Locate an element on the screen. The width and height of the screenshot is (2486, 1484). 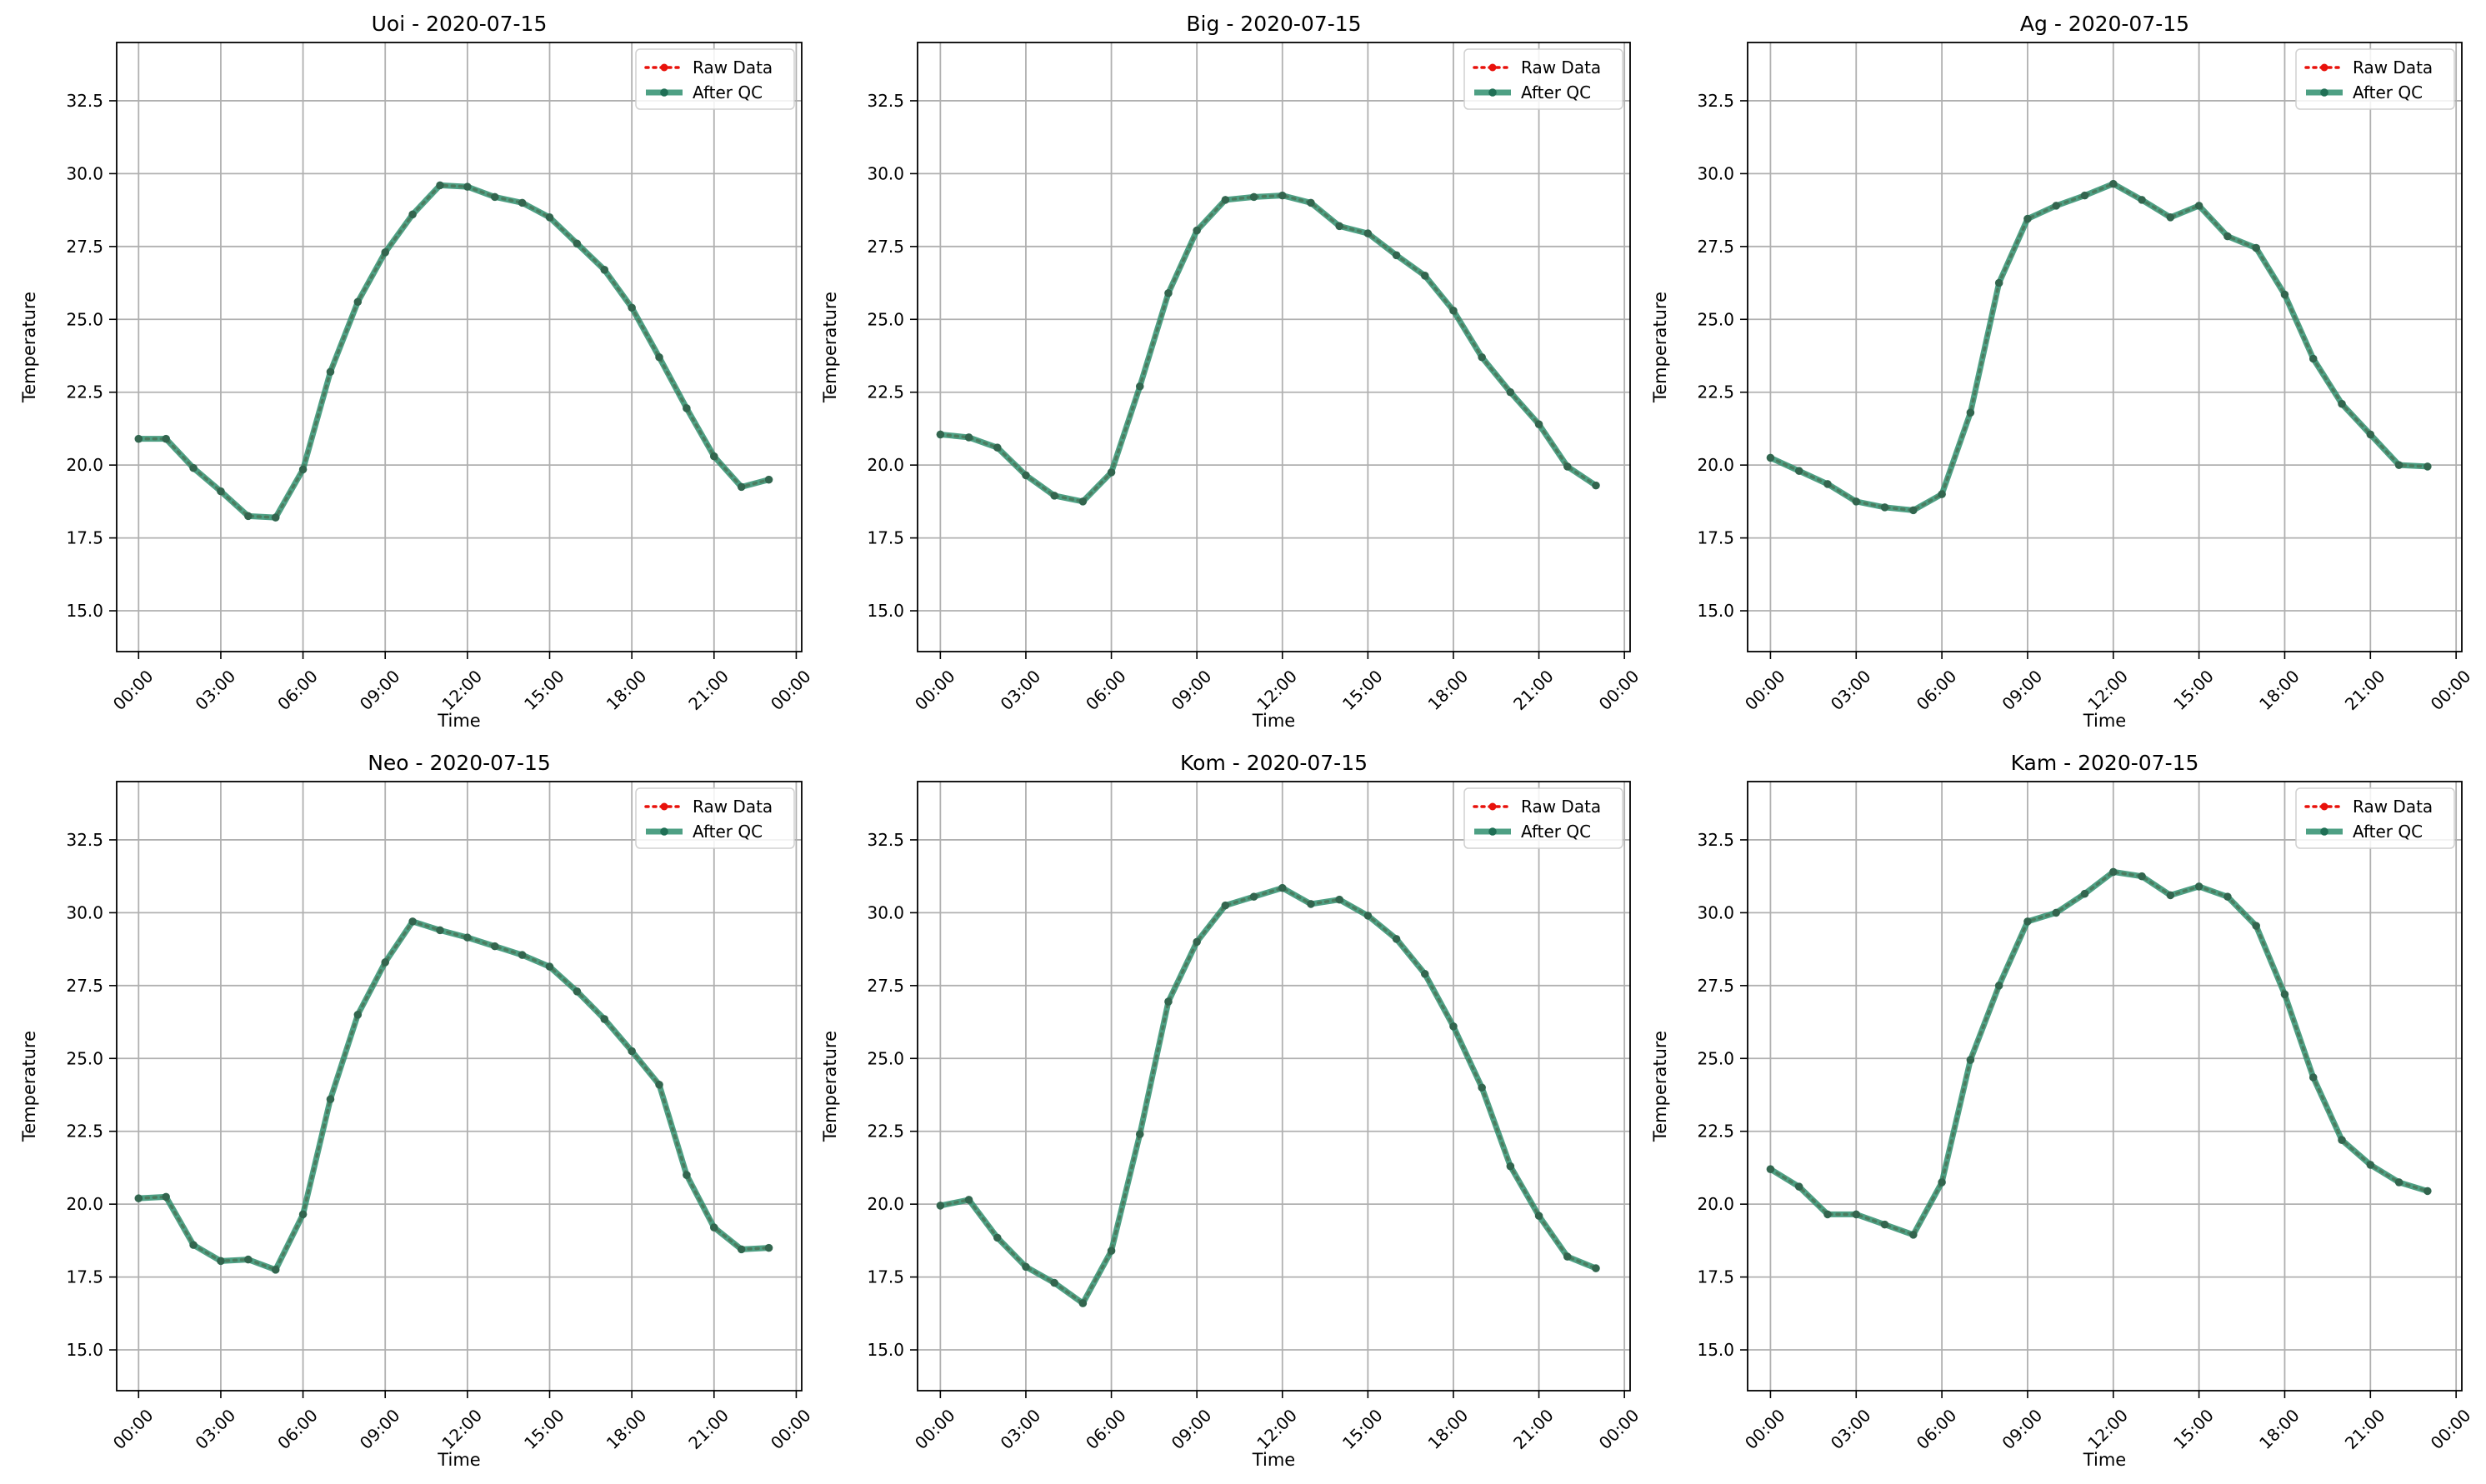
chart-title: Ag - 2020-07-15 is located at coordinates (2104, 24).